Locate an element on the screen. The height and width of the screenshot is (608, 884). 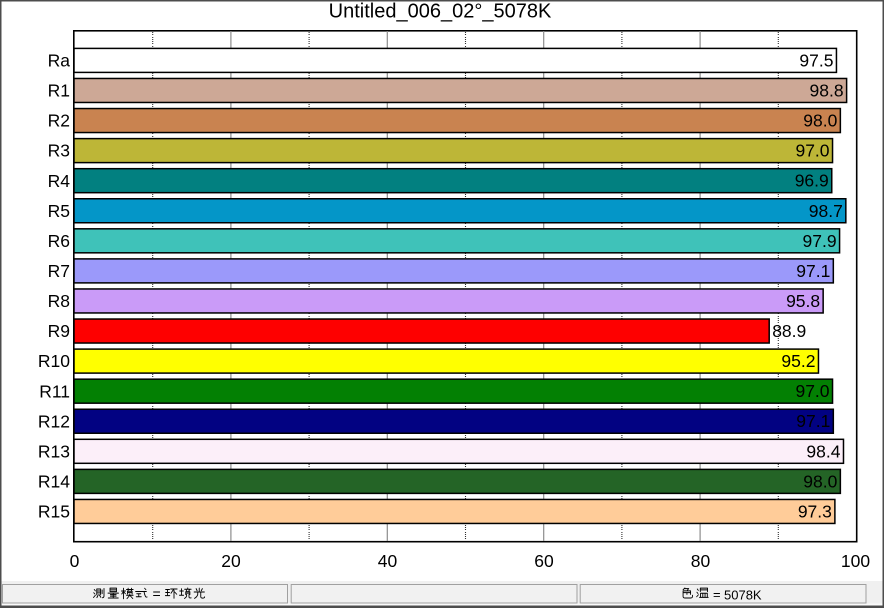
svg-text: 96.9 is located at coordinates (812, 181).